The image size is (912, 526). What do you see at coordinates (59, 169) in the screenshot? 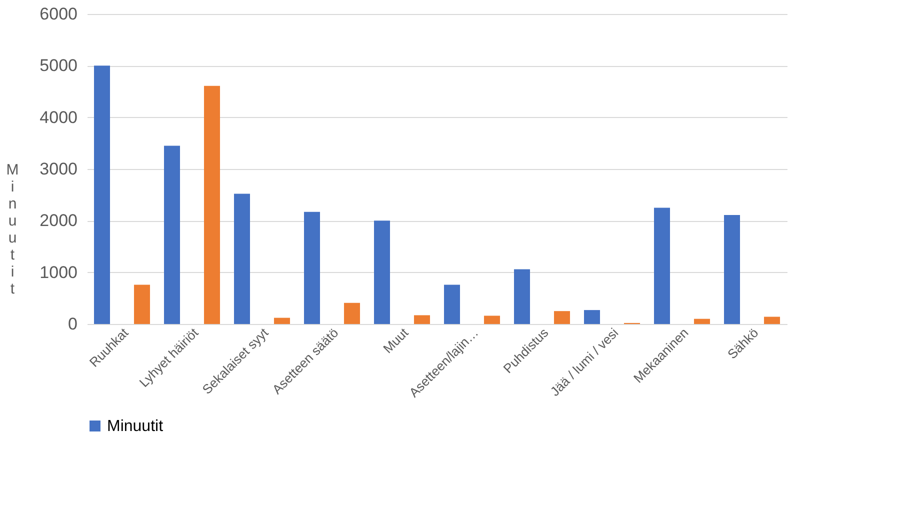
I see `y-tick-label: 3000` at bounding box center [59, 169].